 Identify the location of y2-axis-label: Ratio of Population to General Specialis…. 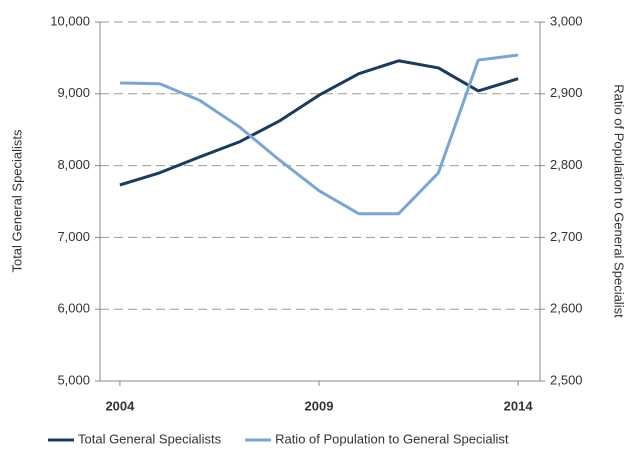
(619, 201).